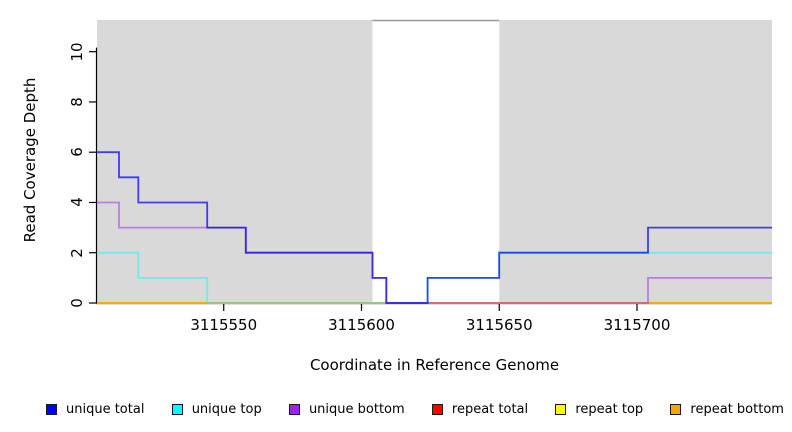 The height and width of the screenshot is (432, 792). Describe the element at coordinates (77, 252) in the screenshot. I see `y-tick-label: 2` at that location.